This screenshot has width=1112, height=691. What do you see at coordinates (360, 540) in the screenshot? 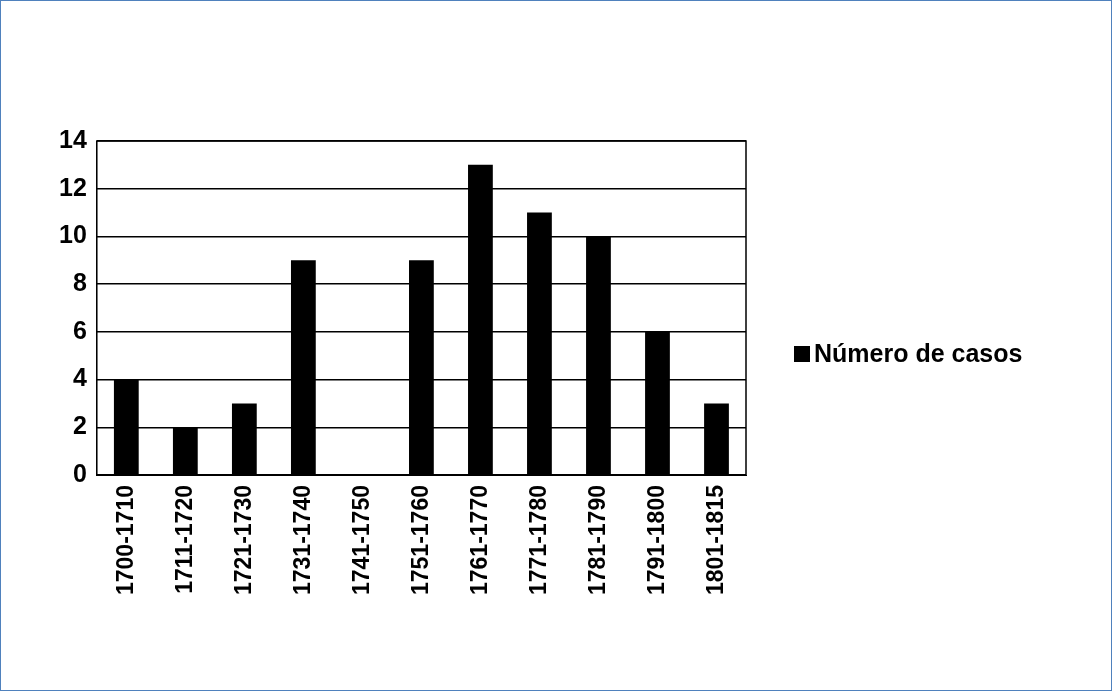
I see `x-tick-label: 1741-1750` at bounding box center [360, 540].